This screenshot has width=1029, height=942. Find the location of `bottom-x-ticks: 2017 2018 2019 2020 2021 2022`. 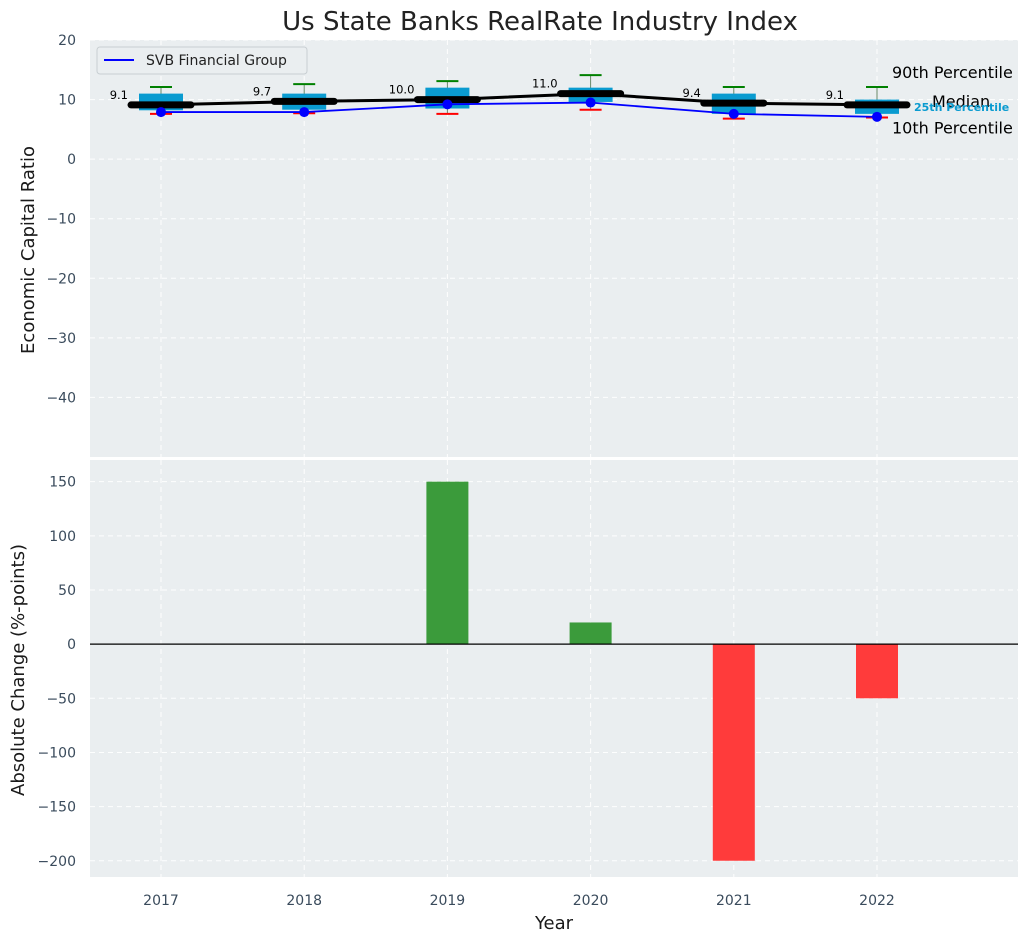

bottom-x-ticks: 2017 2018 2019 2020 2021 2022 is located at coordinates (519, 901).